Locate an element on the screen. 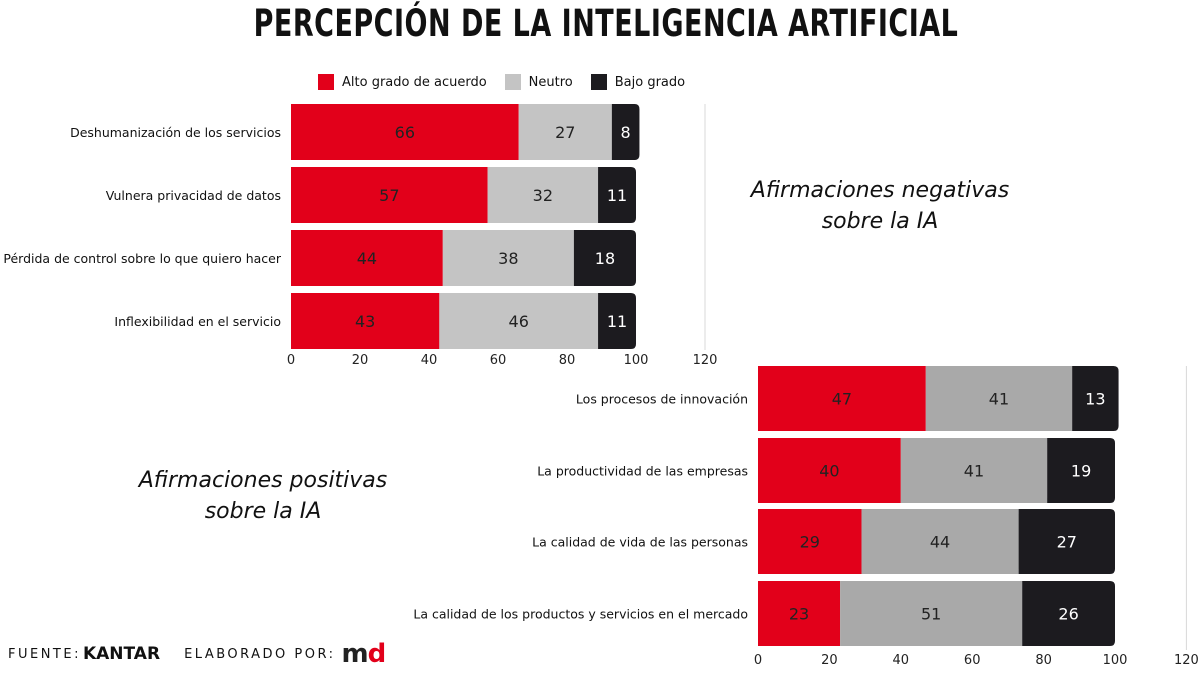 The height and width of the screenshot is (675, 1200). data-label-pos-2-series-0: 29 is located at coordinates (810, 542).